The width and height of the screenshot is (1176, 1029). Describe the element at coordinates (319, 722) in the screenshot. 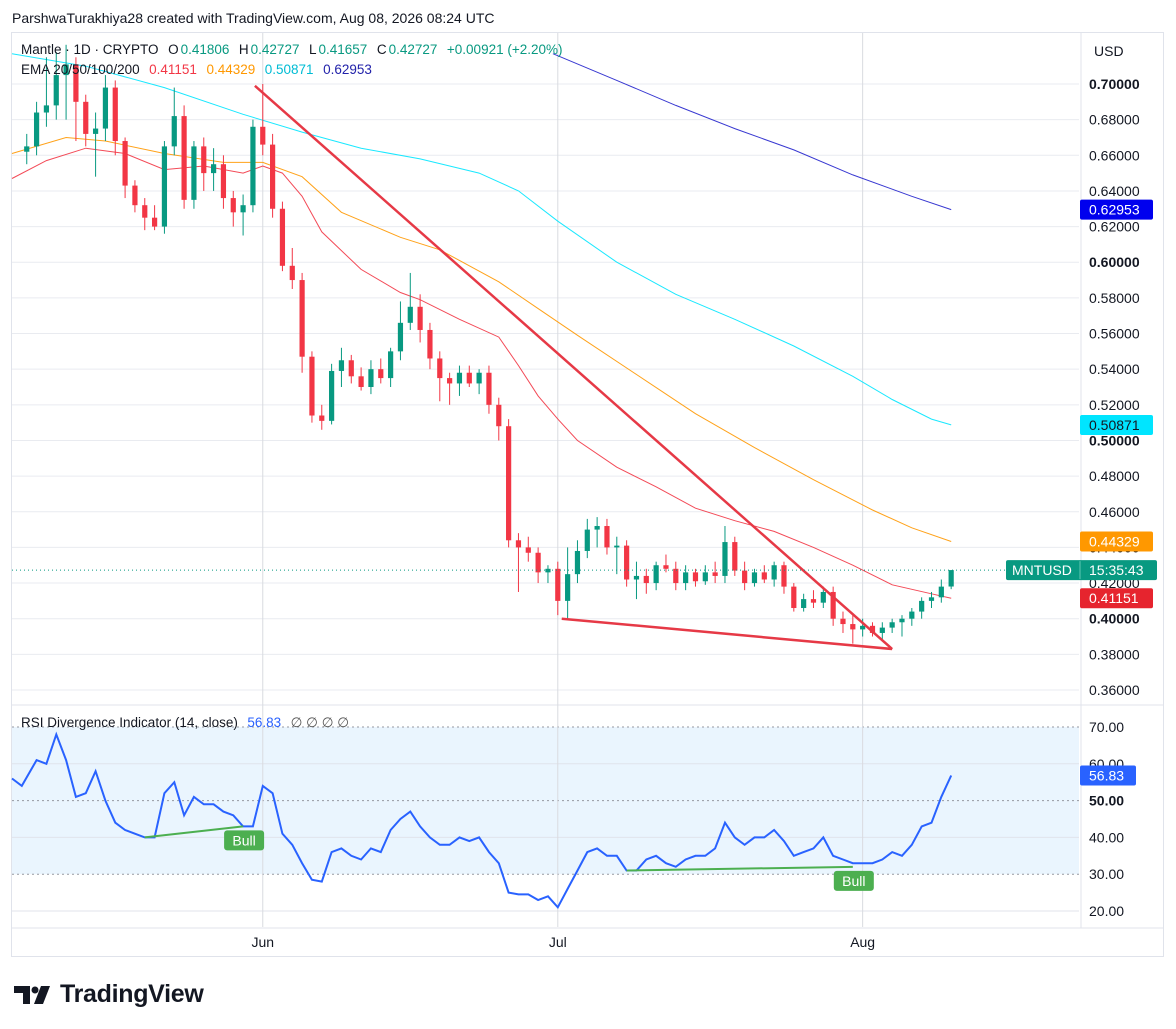

I see `rsi-extra: ∅ ∅ ∅ ∅` at that location.